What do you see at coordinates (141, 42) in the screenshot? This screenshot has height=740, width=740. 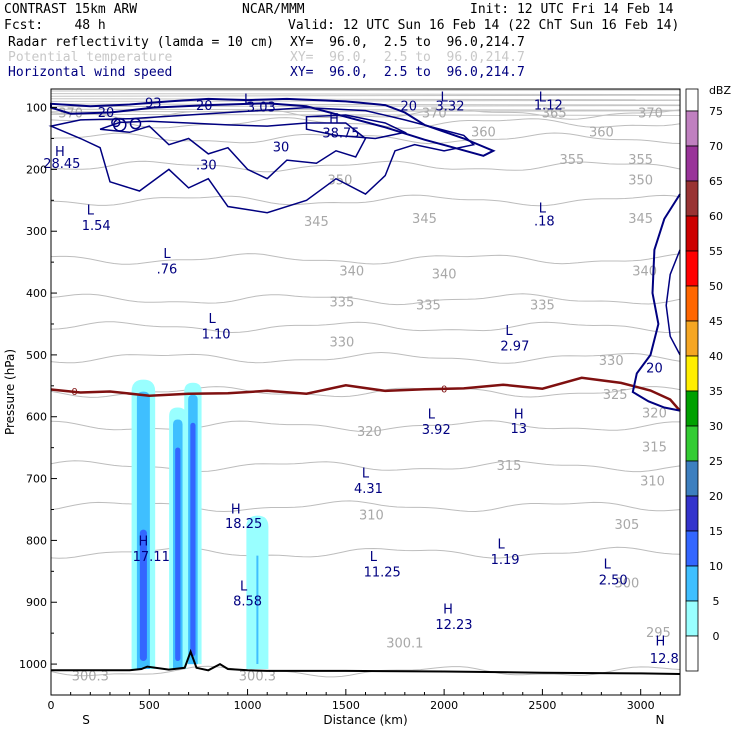 I see `field-label-reflectivity: Radar reflectivity (lamda = 10 cm)` at bounding box center [141, 42].